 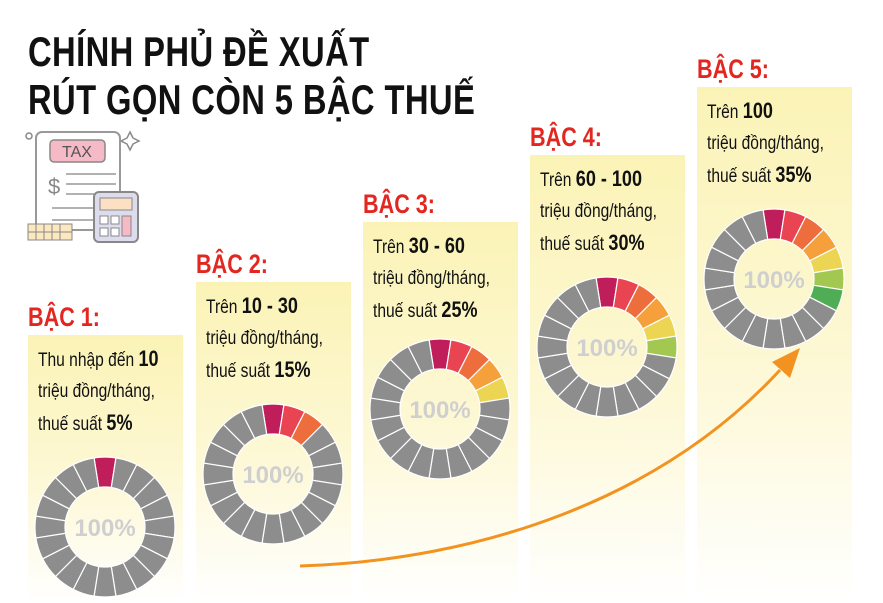 I want to click on income-range: 60 - 100, so click(x=608, y=178).